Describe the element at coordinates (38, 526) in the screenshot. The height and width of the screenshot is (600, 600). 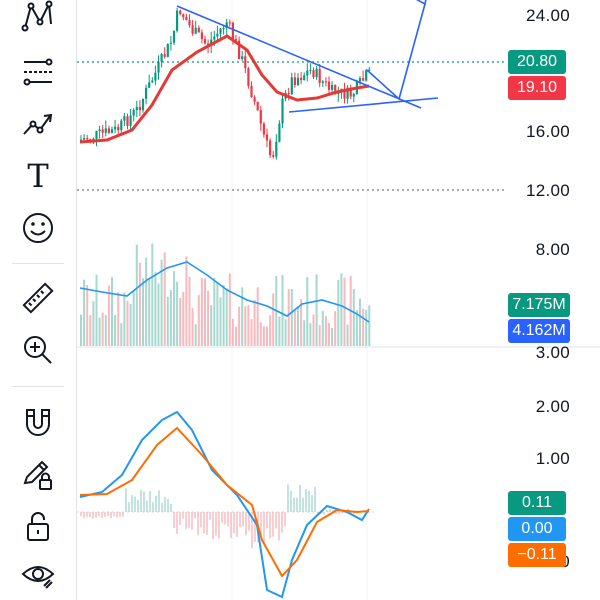
I see `lock-all-tool-button` at that location.